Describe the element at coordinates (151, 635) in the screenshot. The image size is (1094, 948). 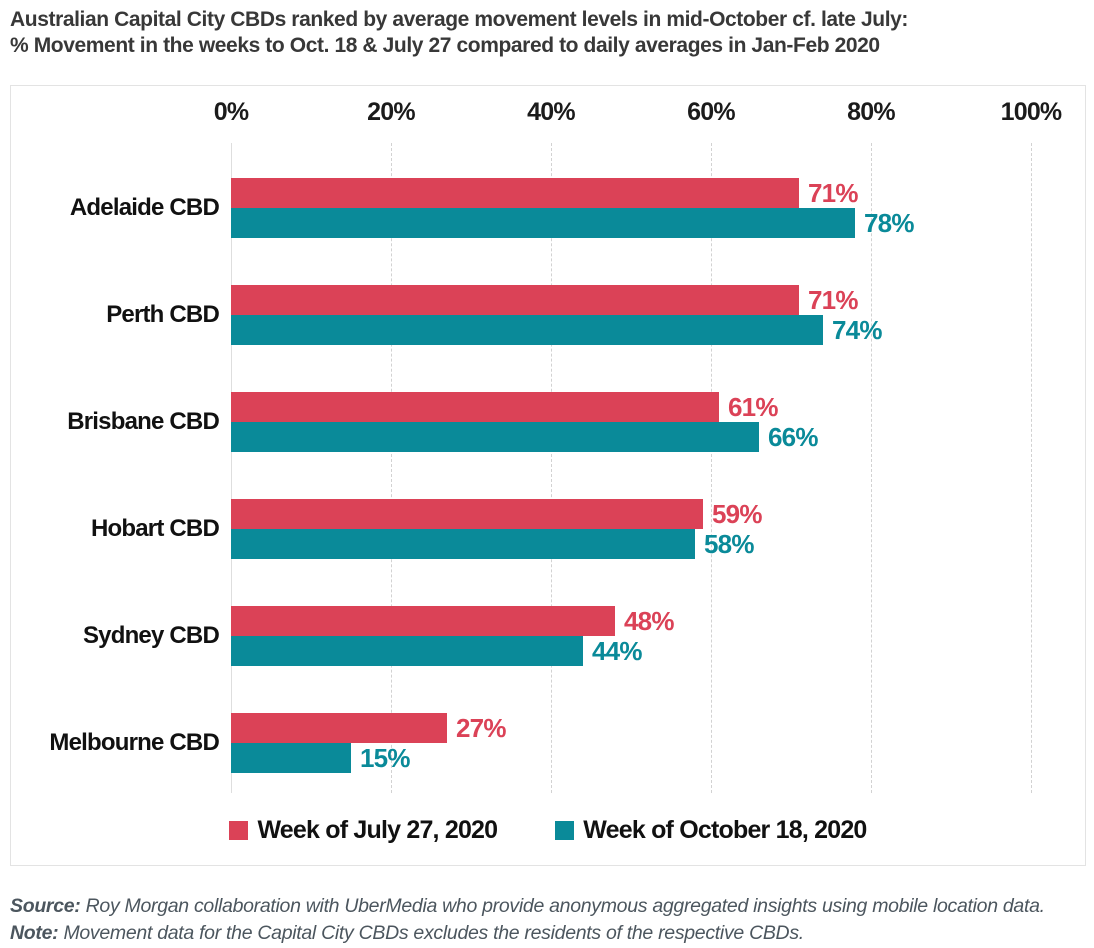
I see `category-label: Sydney CBD` at that location.